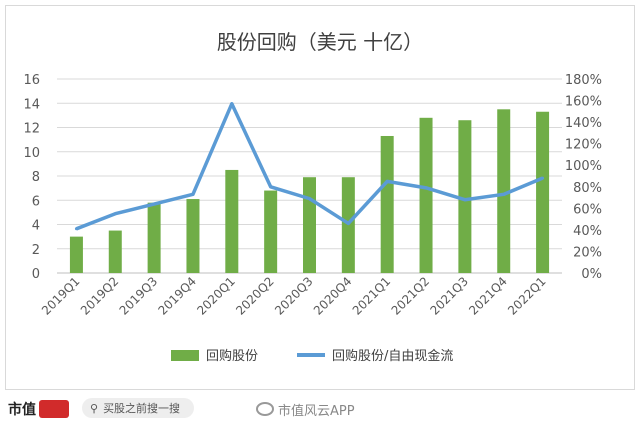  Describe the element at coordinates (255, 296) in the screenshot. I see `x-tick-label: 2020Q2` at that location.